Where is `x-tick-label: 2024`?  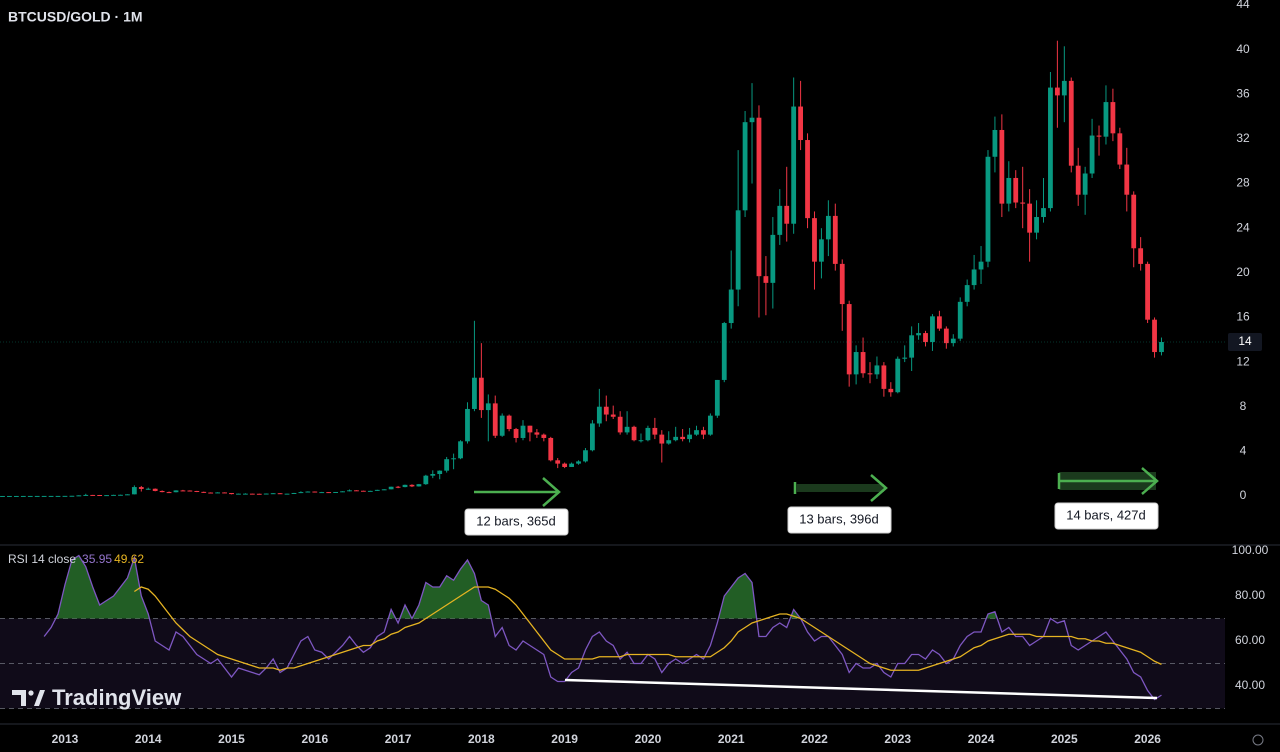
x-tick-label: 2024 is located at coordinates (981, 739).